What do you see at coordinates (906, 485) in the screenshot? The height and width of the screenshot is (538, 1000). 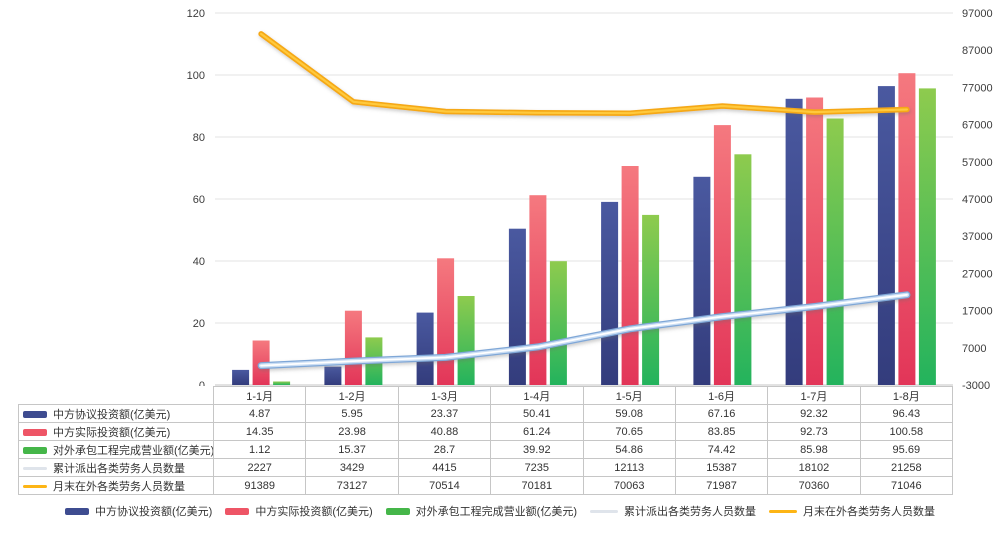 I see `table-cell: 71046` at bounding box center [906, 485].